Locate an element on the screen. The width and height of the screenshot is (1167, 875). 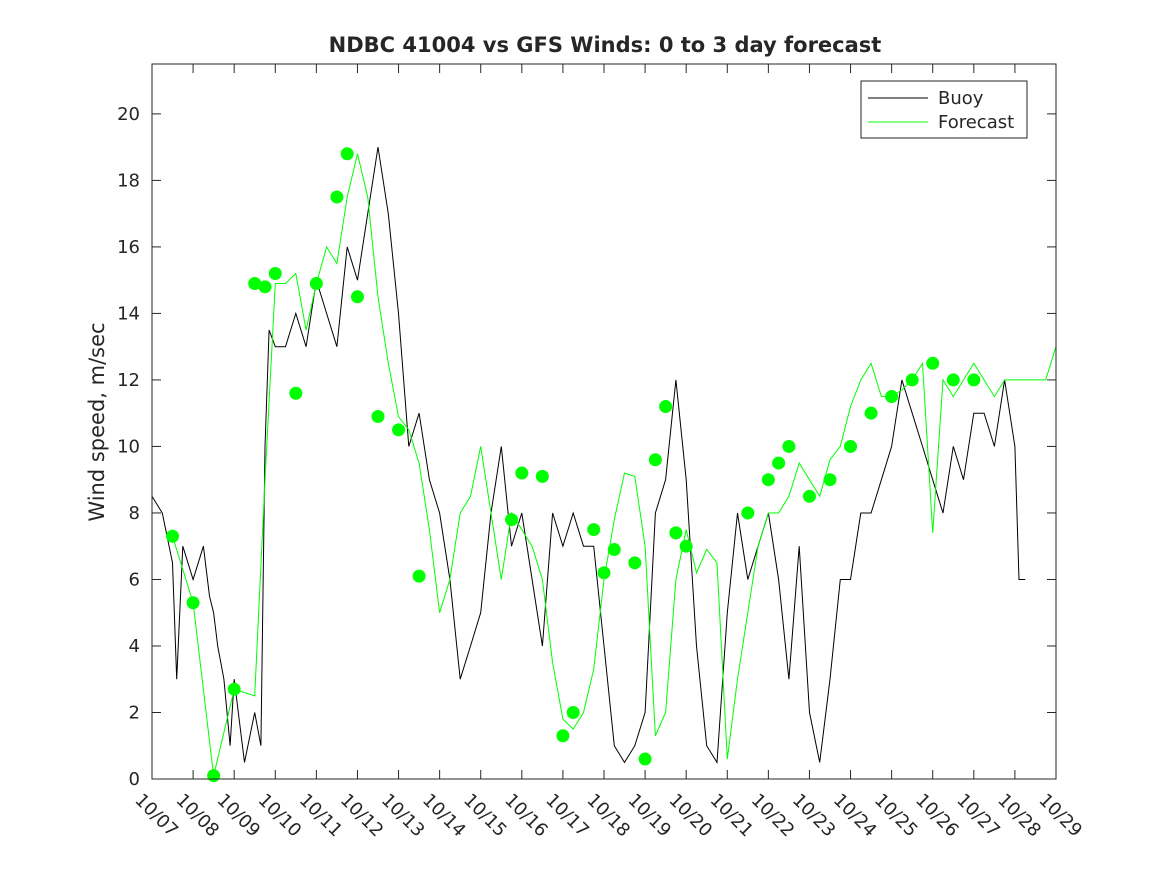
x-tick-label: 10/10 is located at coordinates (280, 816).